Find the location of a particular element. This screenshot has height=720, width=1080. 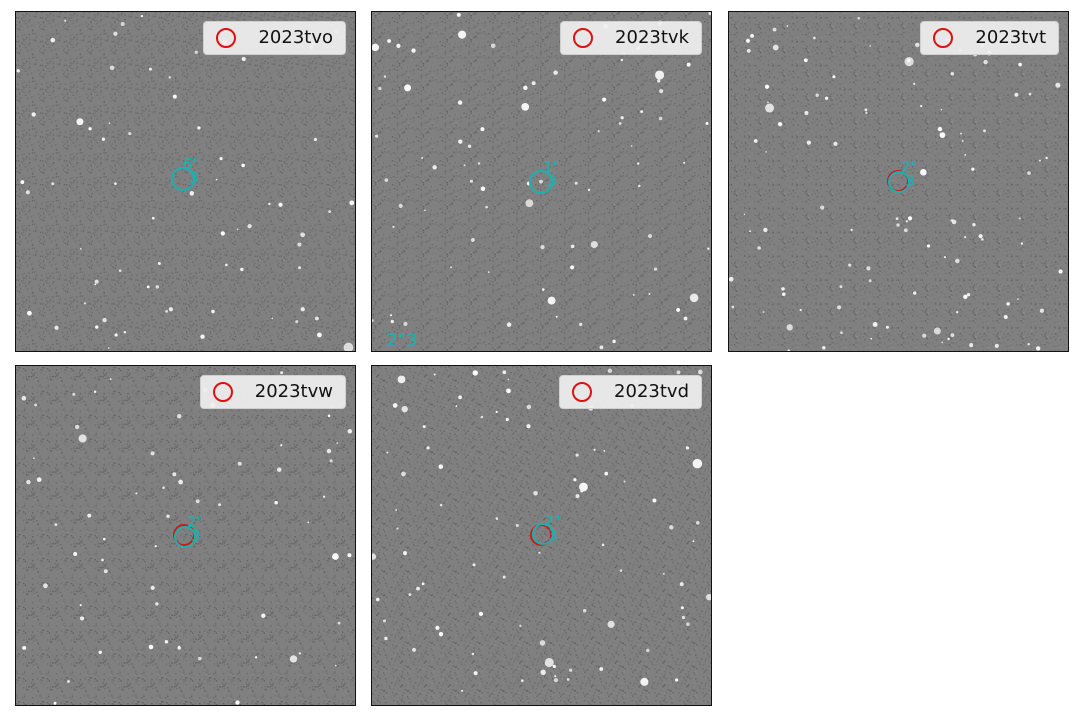

offset-tag-top: 1" is located at coordinates (551, 167).